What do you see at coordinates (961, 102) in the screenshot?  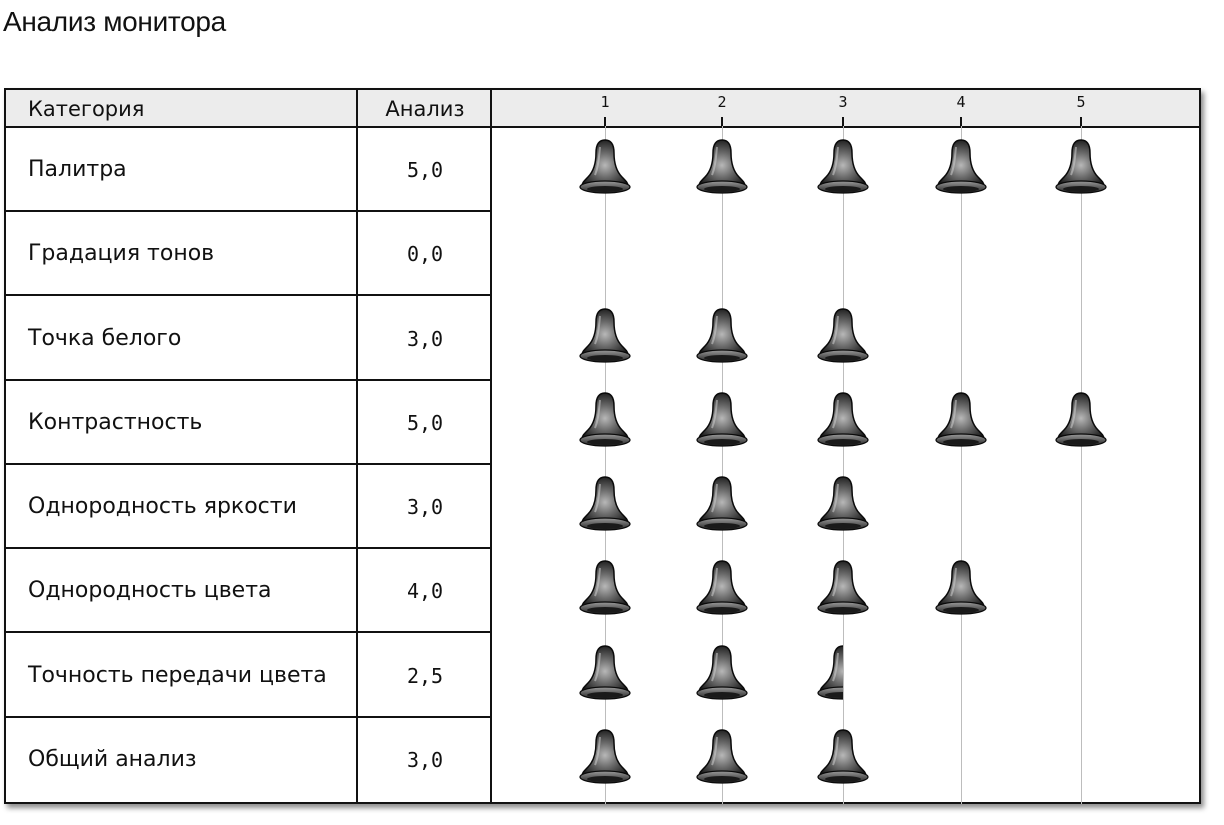 I see `scale-label-4: 4` at bounding box center [961, 102].